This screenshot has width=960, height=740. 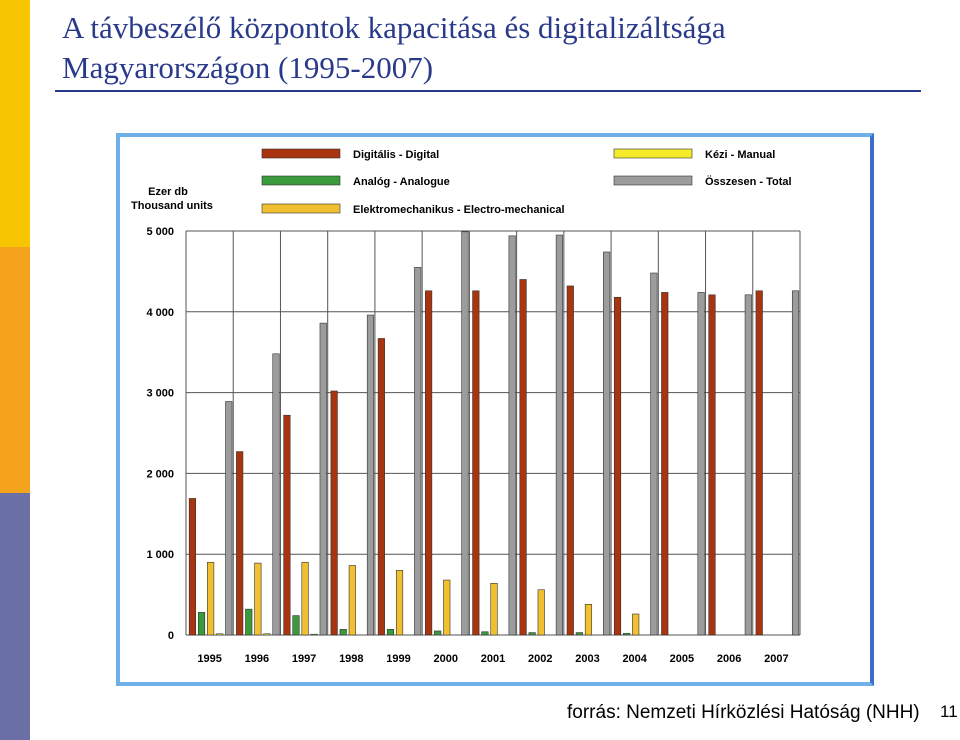 I want to click on y-axis-label: Ezer db, so click(x=168, y=192).